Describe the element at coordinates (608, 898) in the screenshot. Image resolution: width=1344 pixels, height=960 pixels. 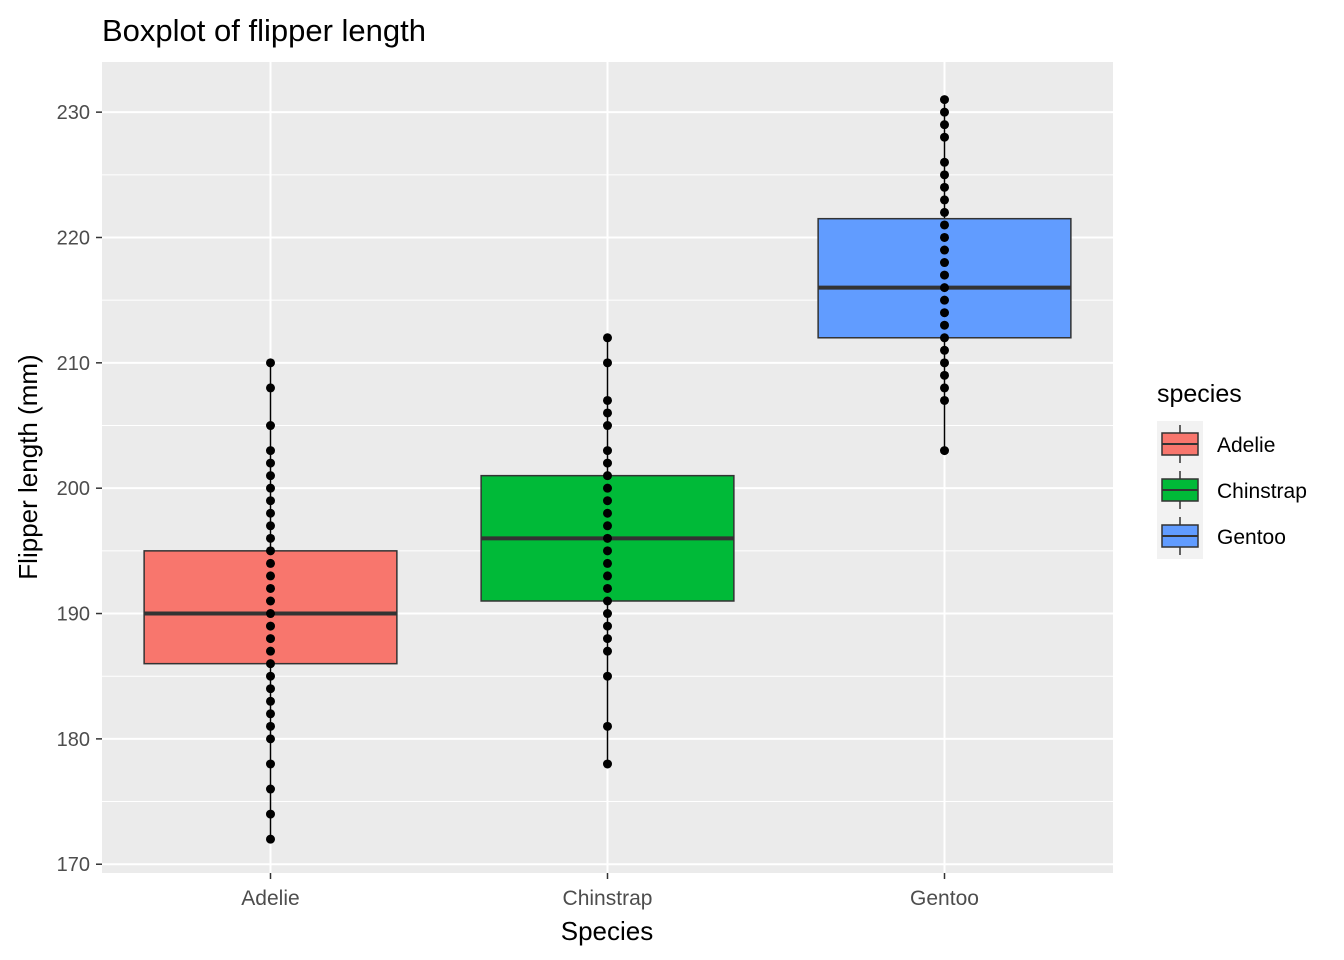
I see `x-tick-label: Chinstrap` at that location.